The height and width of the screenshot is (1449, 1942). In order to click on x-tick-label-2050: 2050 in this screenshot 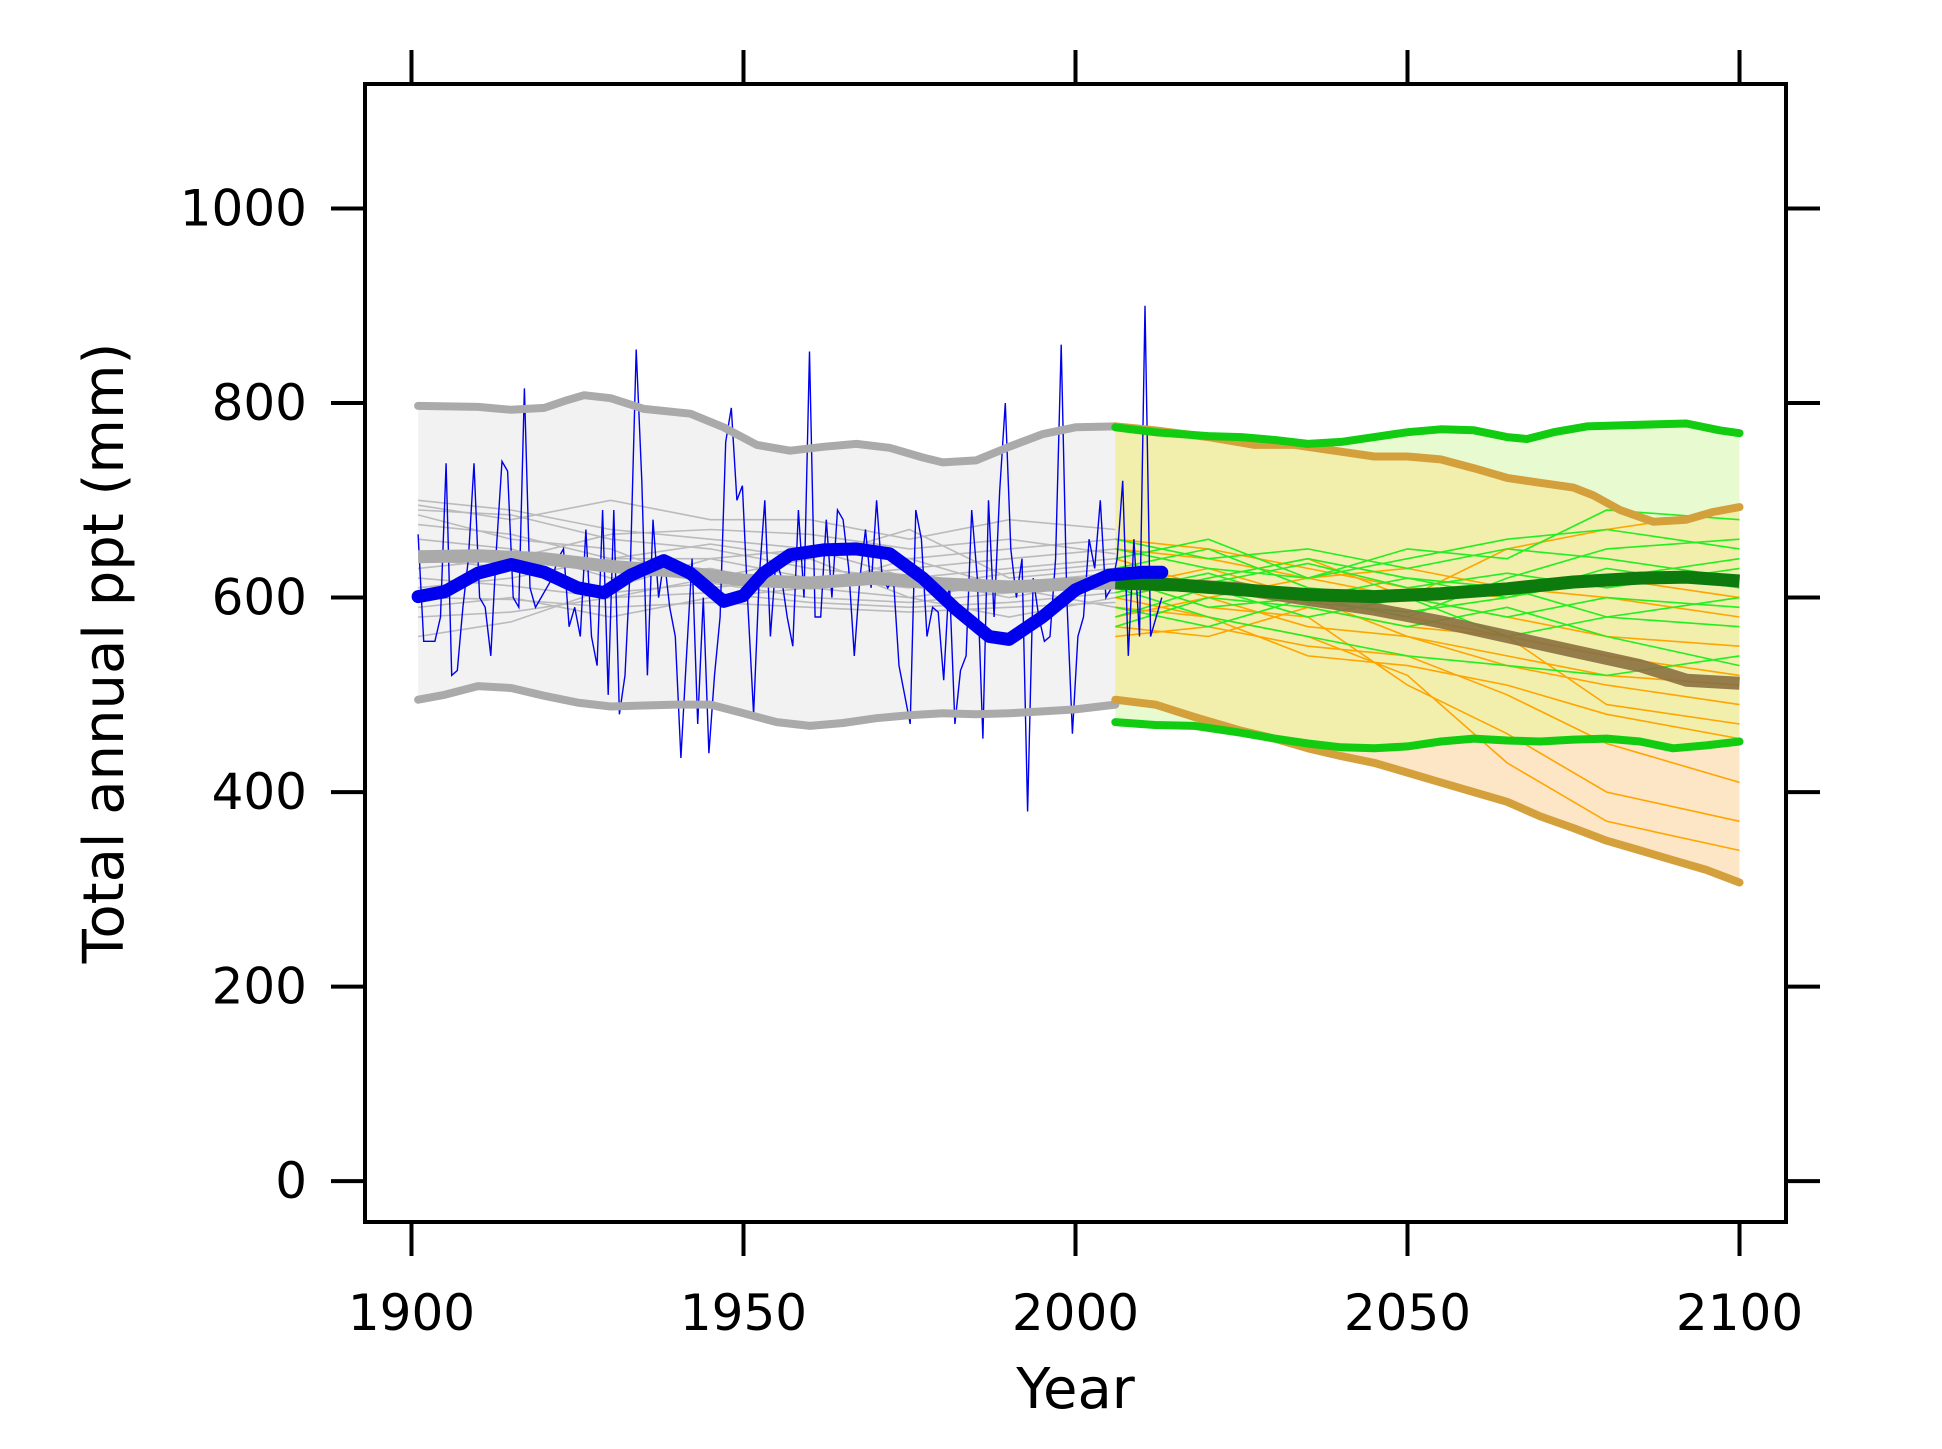, I will do `click(1407, 1313)`.